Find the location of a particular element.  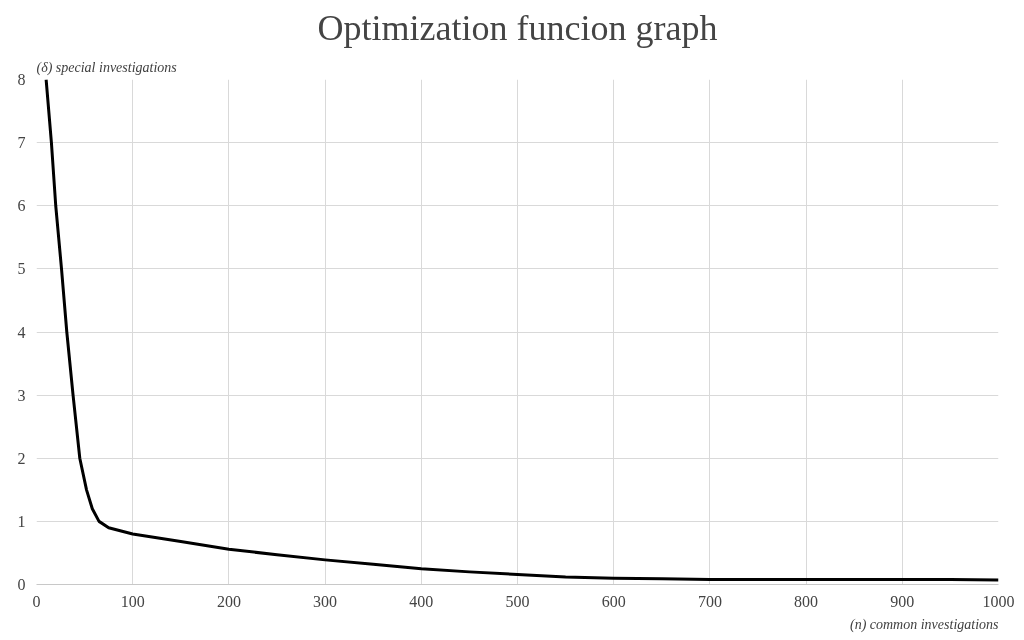

x-tick-label: 0 is located at coordinates (36, 601).